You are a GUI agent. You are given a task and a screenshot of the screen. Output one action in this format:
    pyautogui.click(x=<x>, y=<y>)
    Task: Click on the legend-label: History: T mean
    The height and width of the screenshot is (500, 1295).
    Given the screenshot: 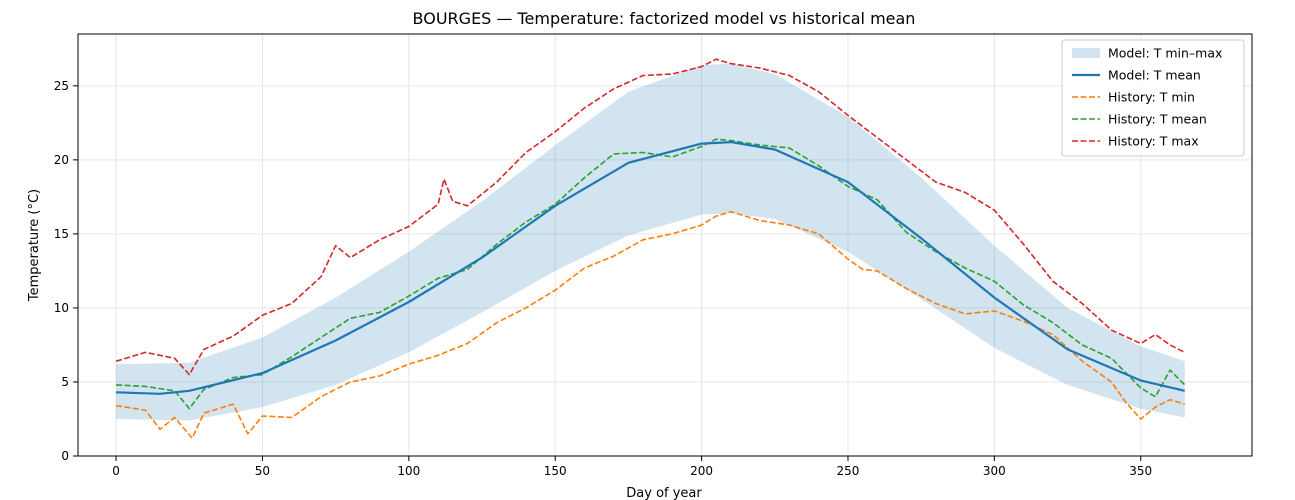 What is the action you would take?
    pyautogui.click(x=1157, y=119)
    